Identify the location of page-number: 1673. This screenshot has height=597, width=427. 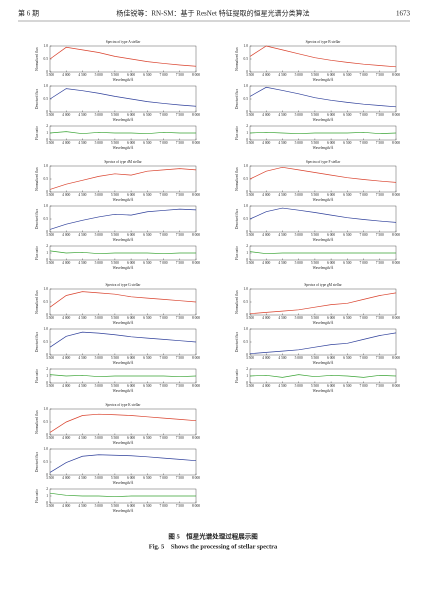
(403, 14).